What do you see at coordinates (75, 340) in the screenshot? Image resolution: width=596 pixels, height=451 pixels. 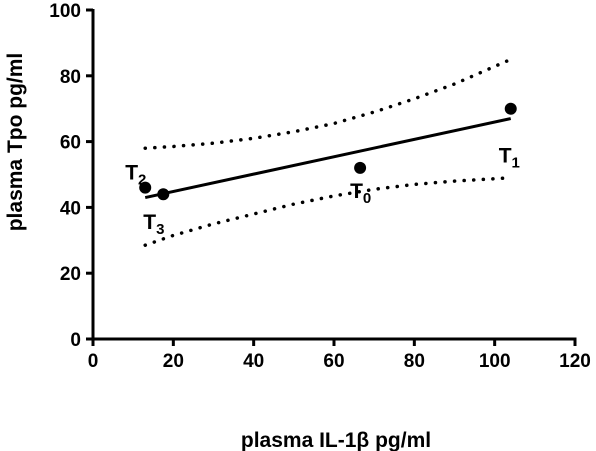 I see `y-tick-label: 0` at bounding box center [75, 340].